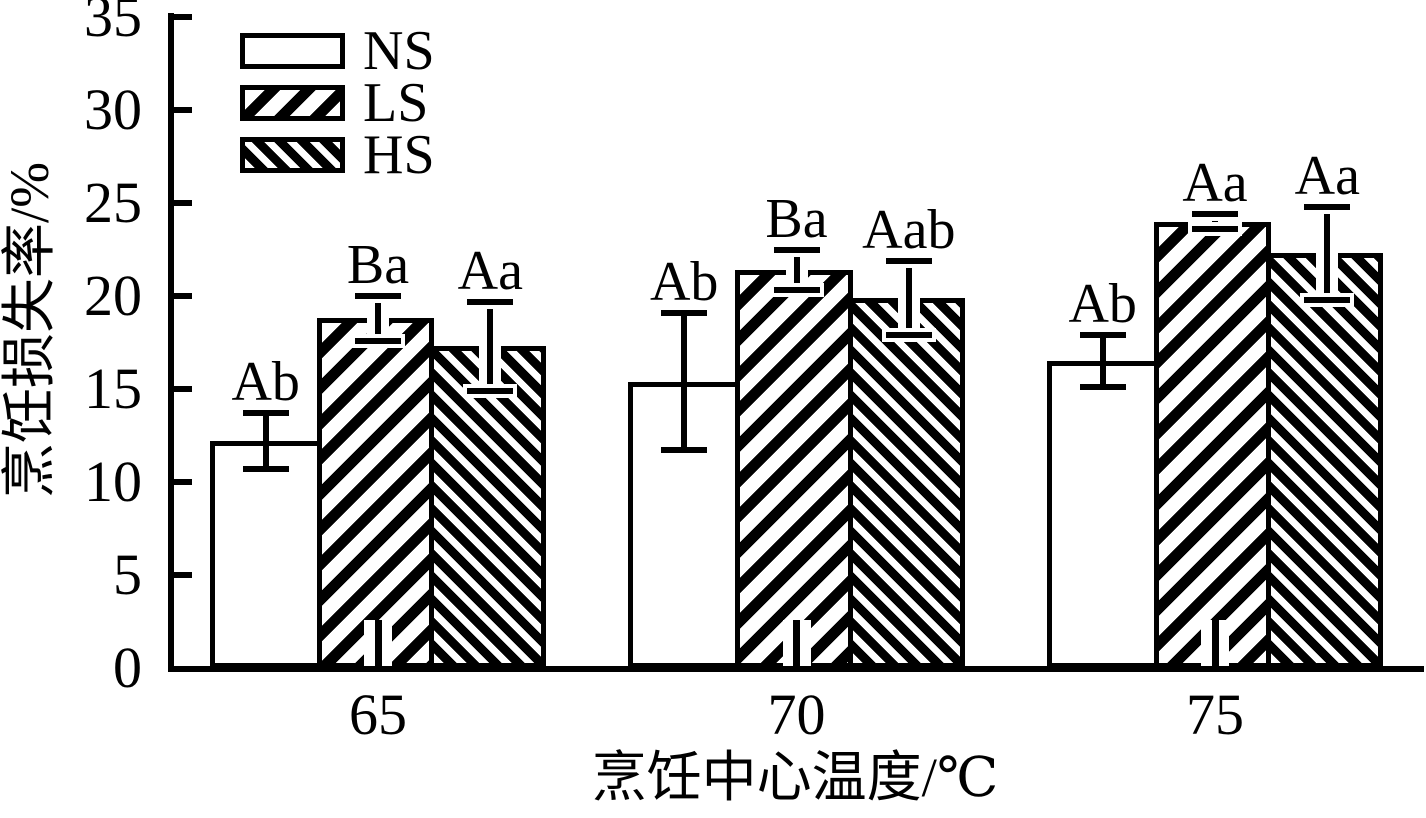 Image resolution: width=1426 pixels, height=818 pixels. I want to click on y-tick-label-35: 35, so click(113, 24).